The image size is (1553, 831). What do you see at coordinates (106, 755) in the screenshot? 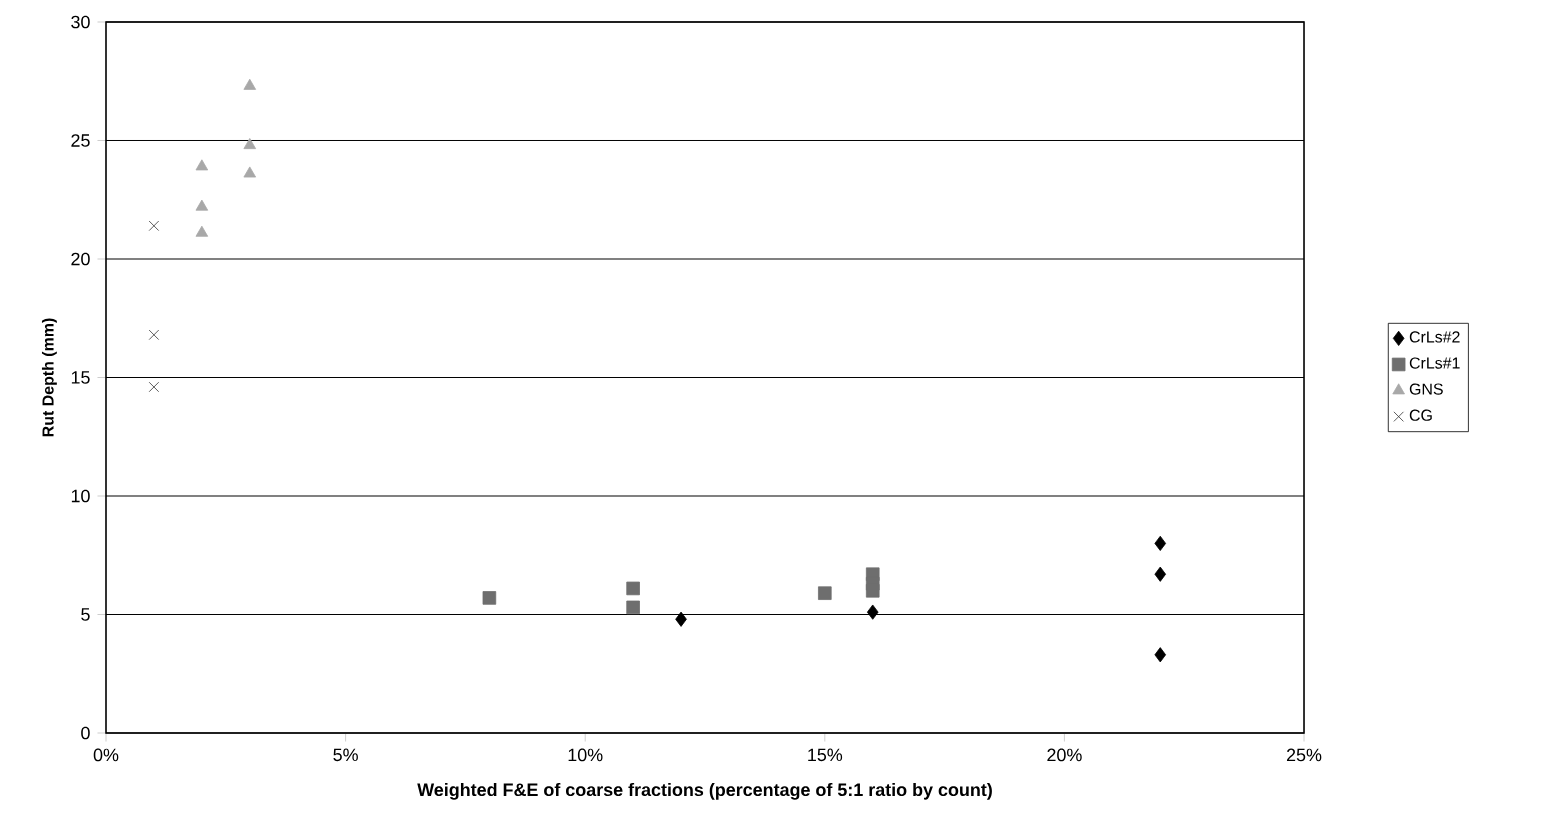
I see `x-tick-label: 0%` at bounding box center [106, 755].